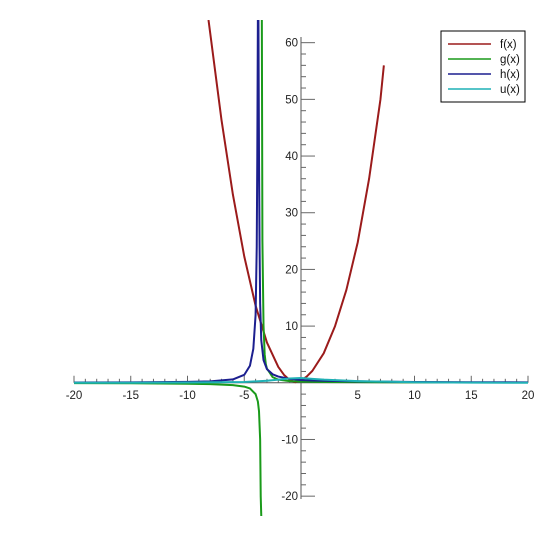 This screenshot has height=558, width=558. What do you see at coordinates (291, 214) in the screenshot?
I see `y-tick-label: 30` at bounding box center [291, 214].